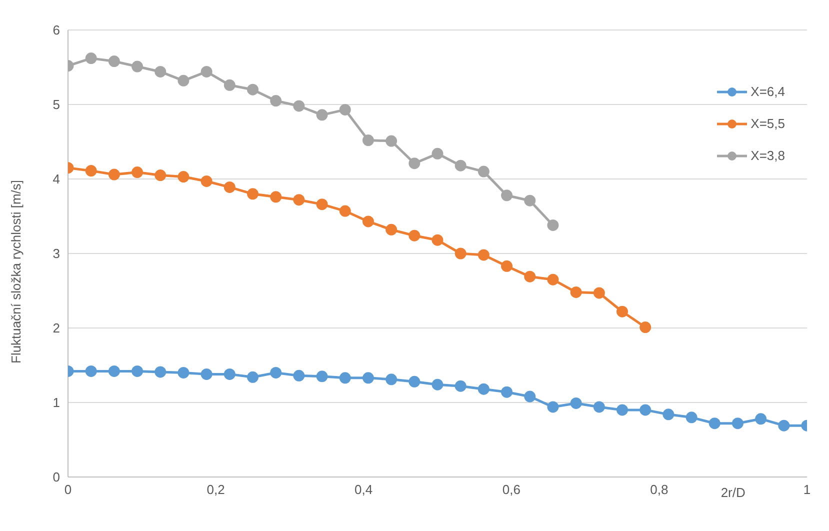  What do you see at coordinates (215, 490) in the screenshot?
I see `x-tick-label: 0,2` at bounding box center [215, 490].